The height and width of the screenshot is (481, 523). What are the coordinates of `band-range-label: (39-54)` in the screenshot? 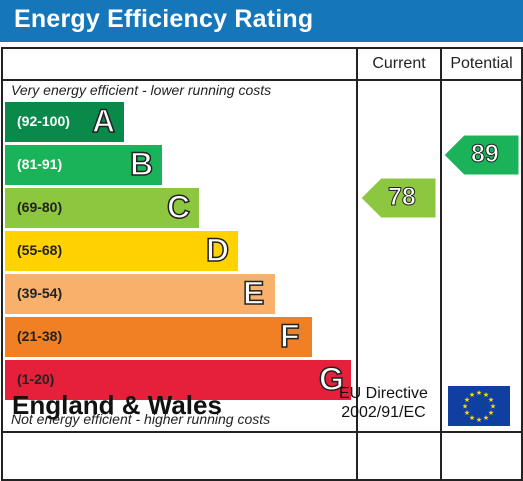 It's located at (40, 293).